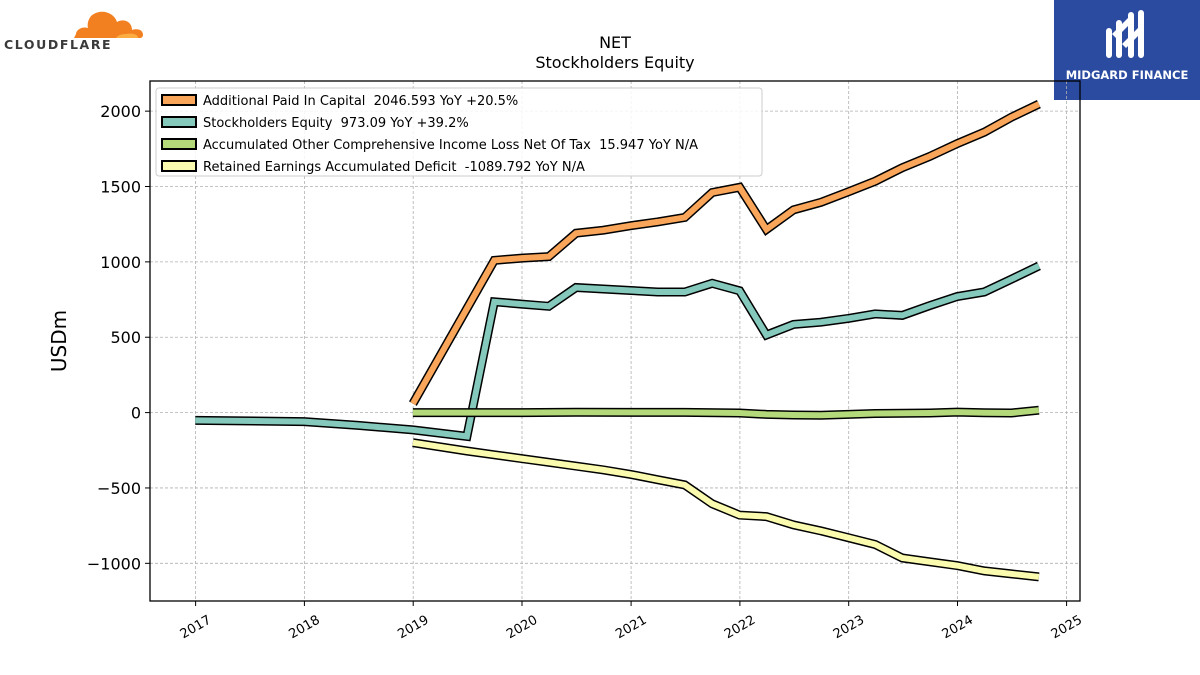 This screenshot has width=1200, height=675. What do you see at coordinates (1125, 34) in the screenshot?
I see `midgard-m-icon` at bounding box center [1125, 34].